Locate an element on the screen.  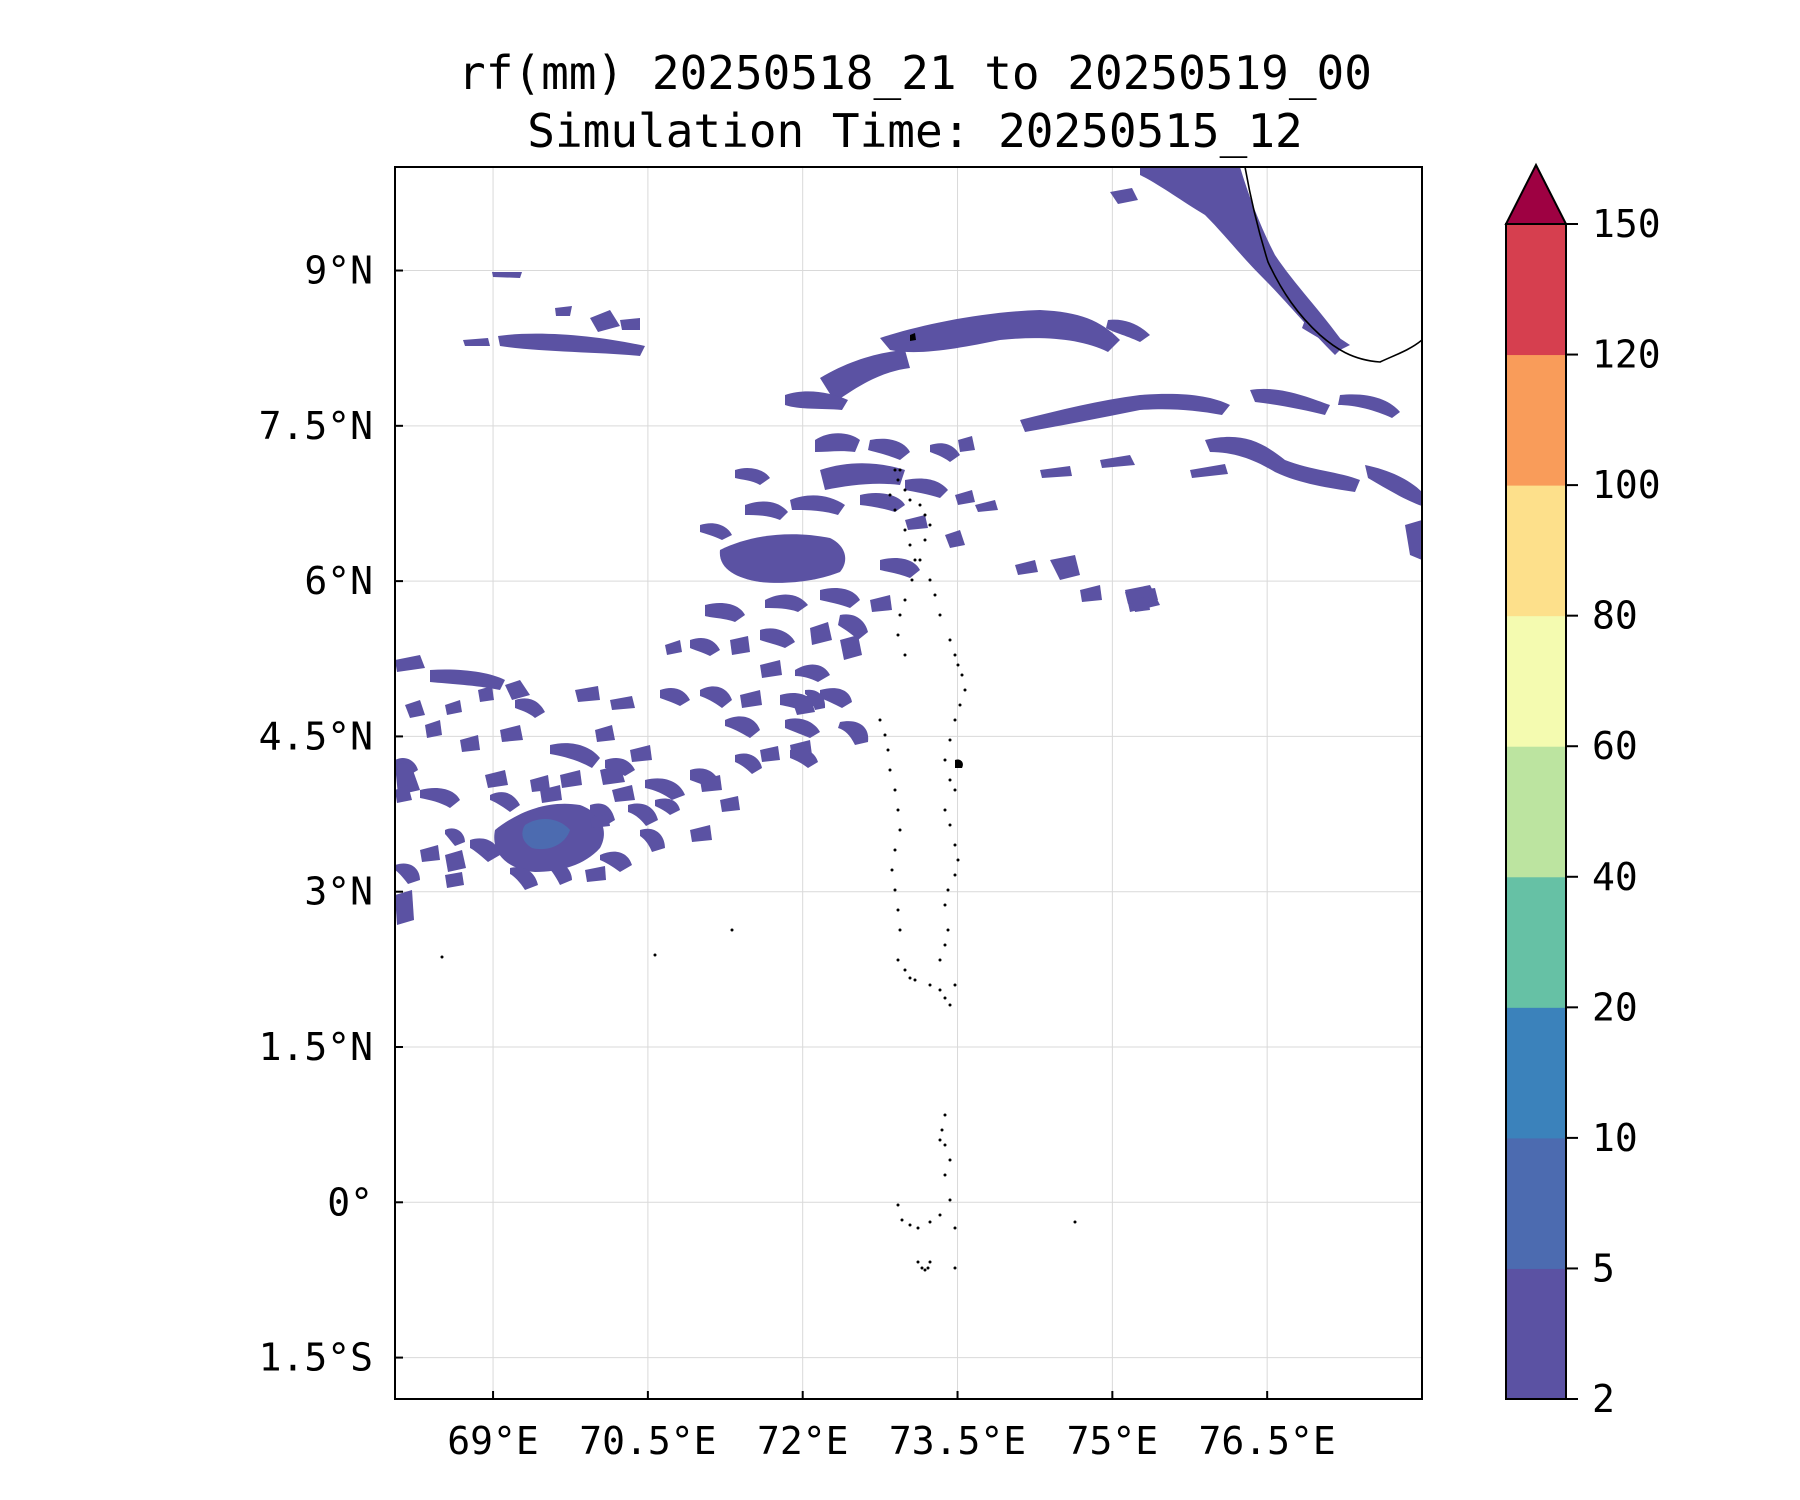
colorbar-tick-label: 2 is located at coordinates (1603, 1399).